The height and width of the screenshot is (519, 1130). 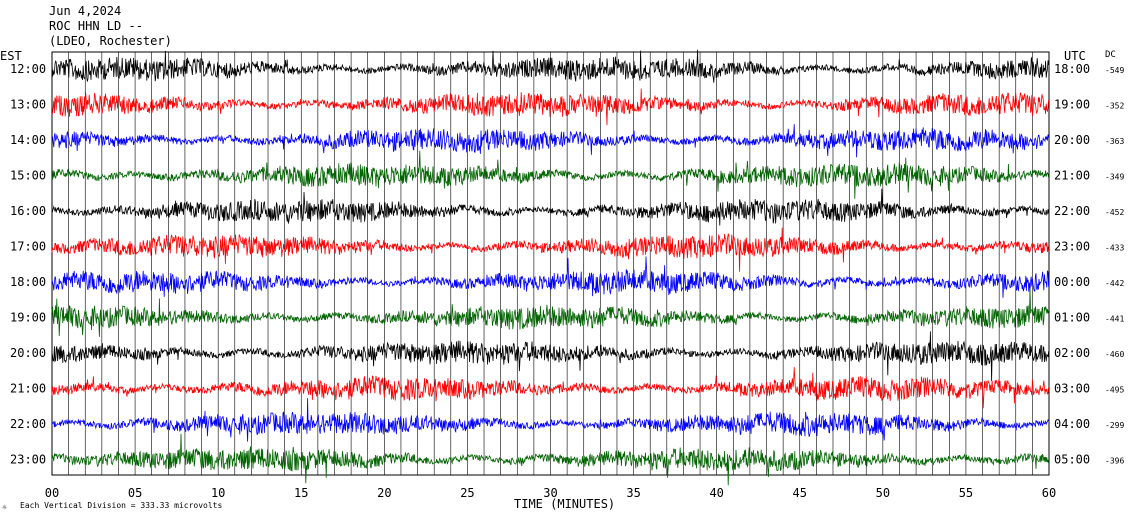 What do you see at coordinates (301, 493) in the screenshot?
I see `x-tick-label: 15` at bounding box center [301, 493].